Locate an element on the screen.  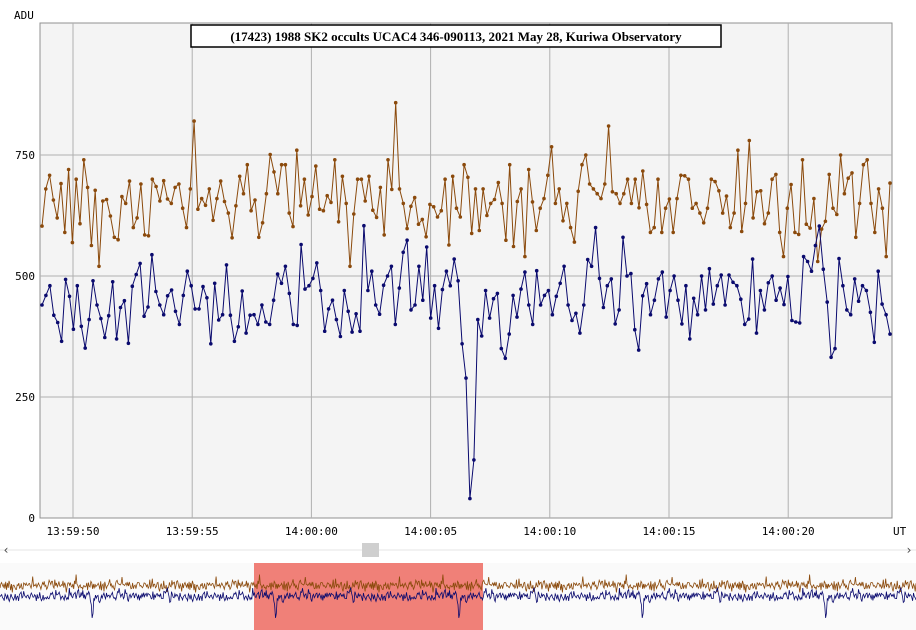
y-tick-label: 250 is located at coordinates (25, 397).